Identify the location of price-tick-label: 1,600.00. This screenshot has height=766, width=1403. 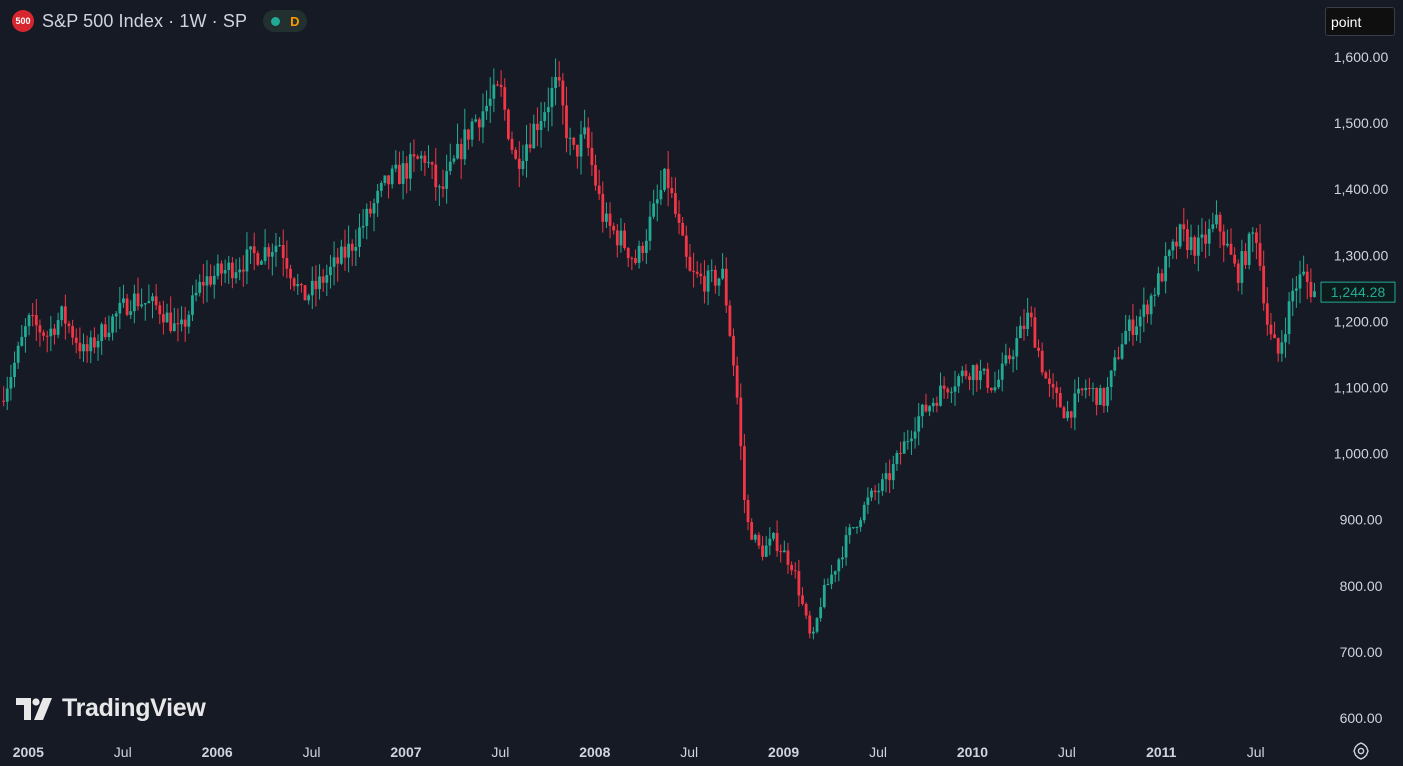
(1361, 57).